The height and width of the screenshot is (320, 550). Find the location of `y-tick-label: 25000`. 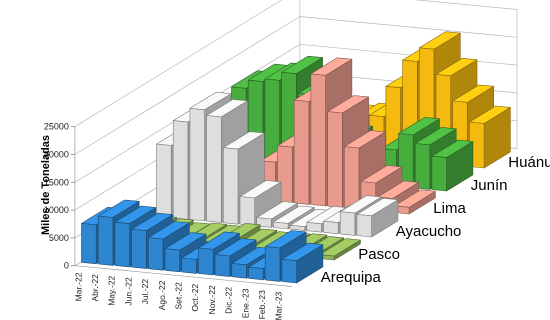

y-tick-label: 25000 is located at coordinates (56, 127).